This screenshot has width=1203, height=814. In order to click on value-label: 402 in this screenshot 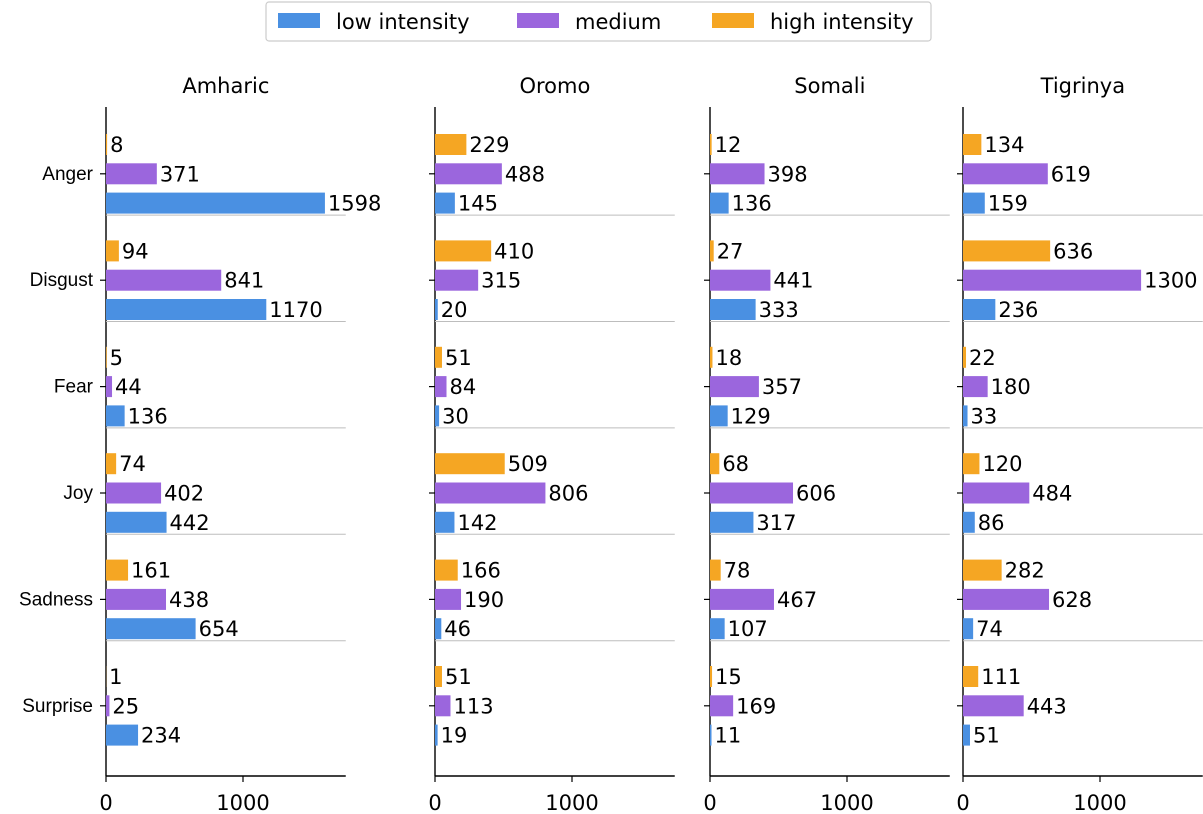, I will do `click(184, 494)`.